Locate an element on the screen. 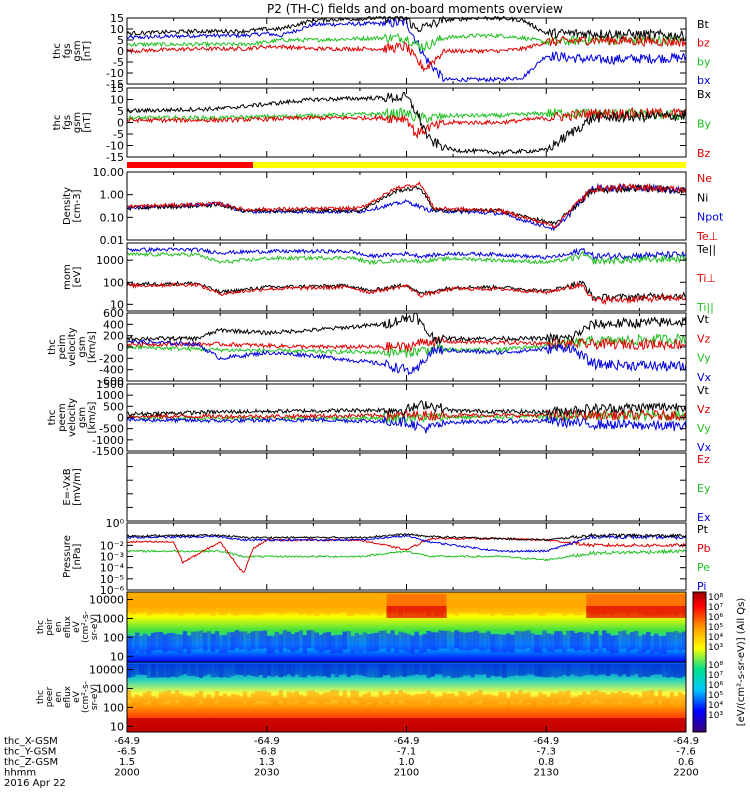  ylabel-peim-velocity-4: [km/s] is located at coordinates (92, 347).